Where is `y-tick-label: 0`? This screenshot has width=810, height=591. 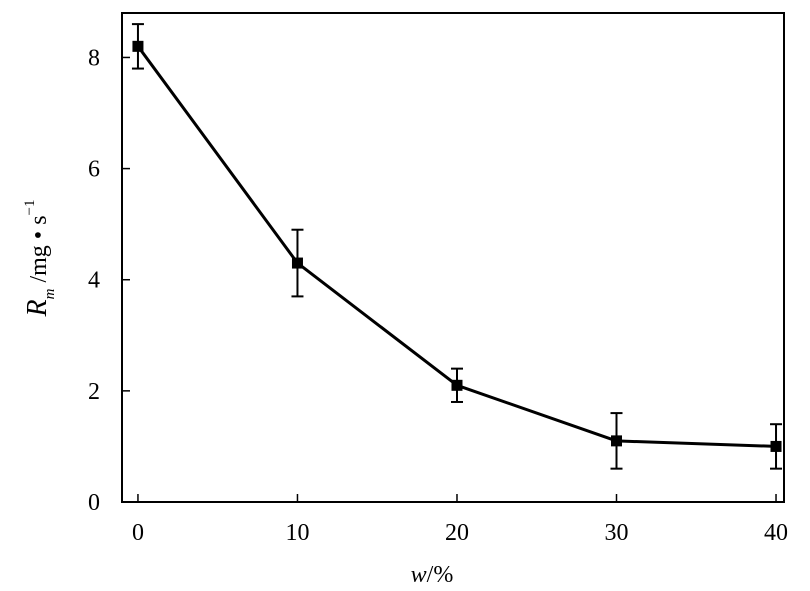
y-tick-label: 0 is located at coordinates (94, 503).